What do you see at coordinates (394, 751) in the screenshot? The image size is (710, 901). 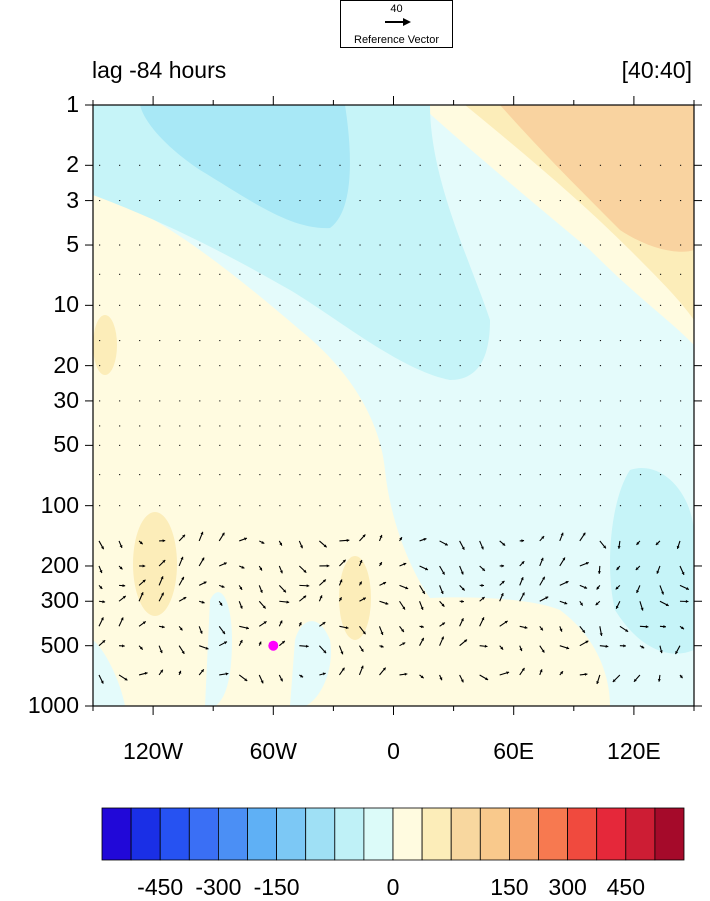 I see `x-tick-label: 0` at bounding box center [394, 751].